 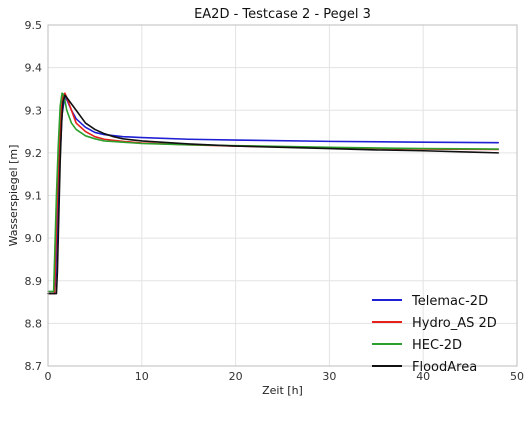 What do you see at coordinates (449, 301) in the screenshot?
I see `legend-label: Telemac-2D` at bounding box center [449, 301].